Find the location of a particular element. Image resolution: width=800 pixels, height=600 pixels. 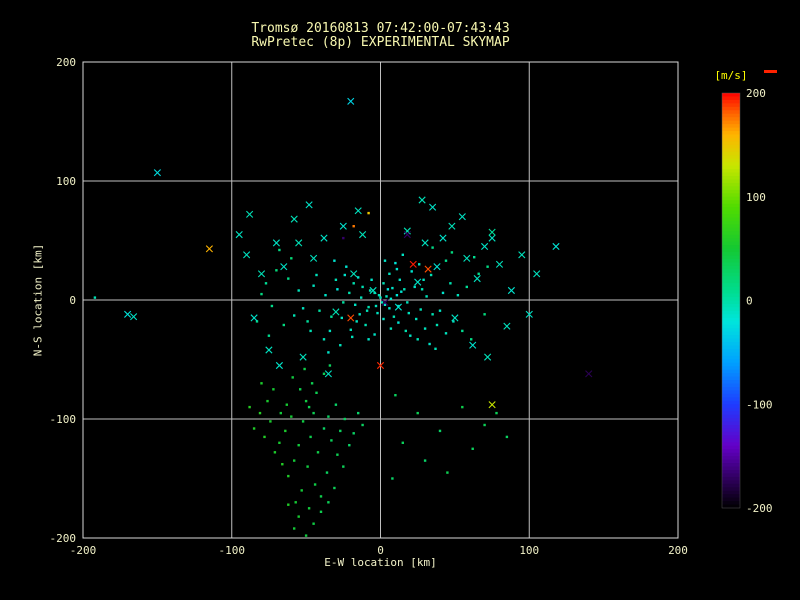

y-tick-label: -100 is located at coordinates (63, 419).